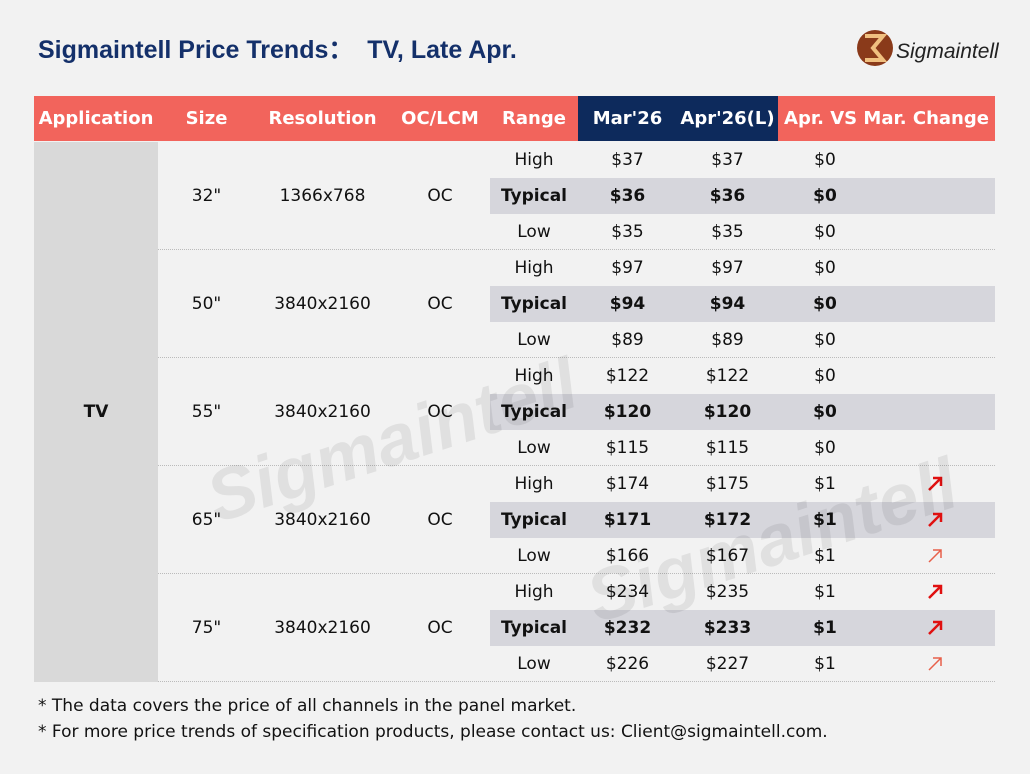 This screenshot has width=1030, height=774. Describe the element at coordinates (875, 48) in the screenshot. I see `logo-icon` at that location.